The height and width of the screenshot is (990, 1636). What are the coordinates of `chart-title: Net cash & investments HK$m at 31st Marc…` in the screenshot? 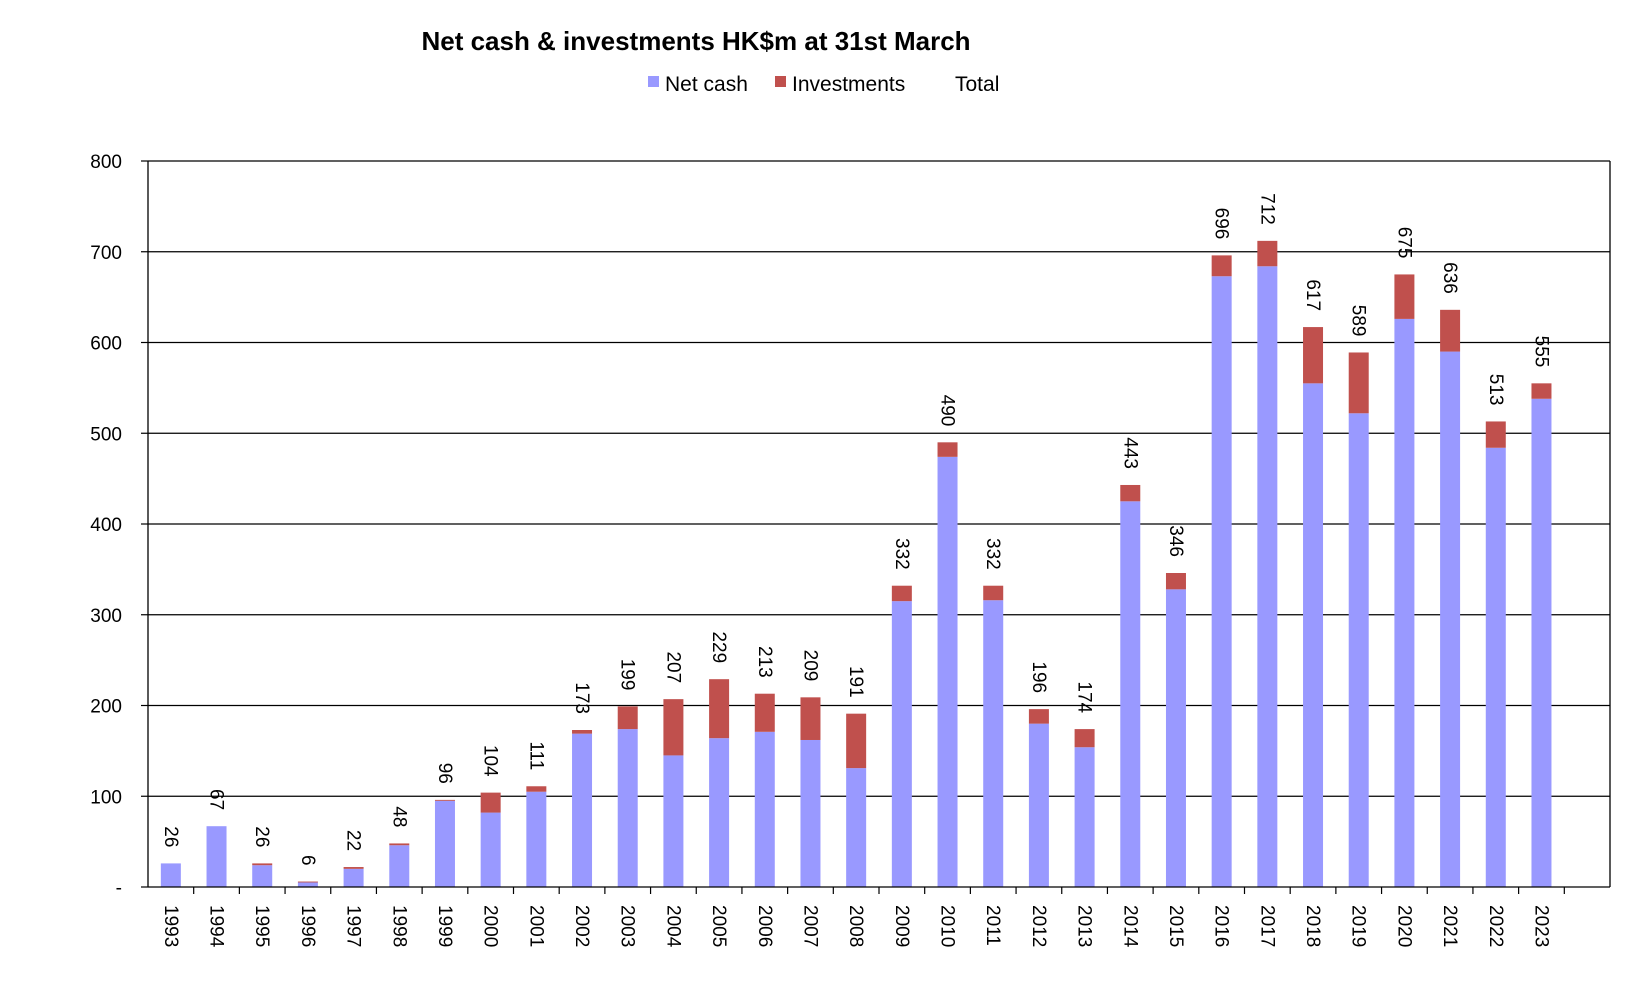 It's located at (695, 41).